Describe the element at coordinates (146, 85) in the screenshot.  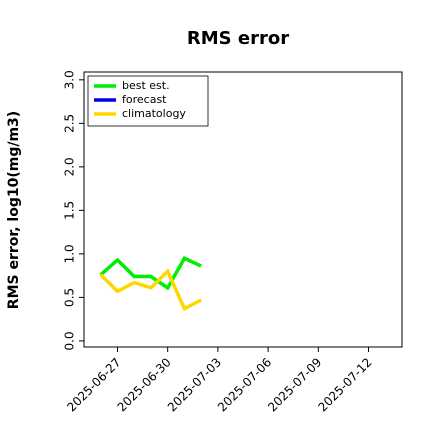
I see `legend-label: best est.` at that location.